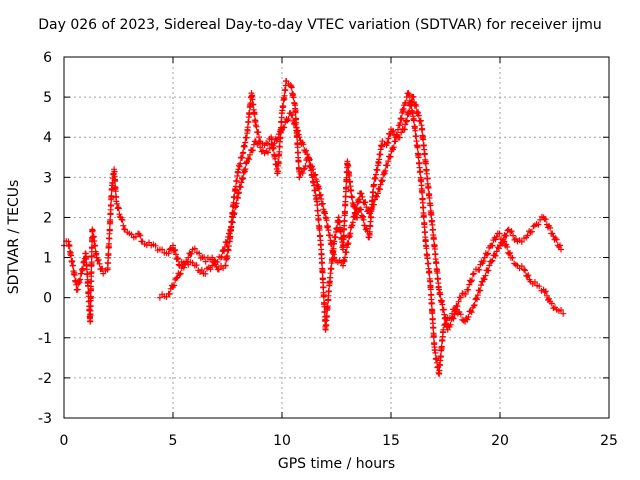  Describe the element at coordinates (14, 237) in the screenshot. I see `y-axis-label: SDTVAR / TECUs` at that location.